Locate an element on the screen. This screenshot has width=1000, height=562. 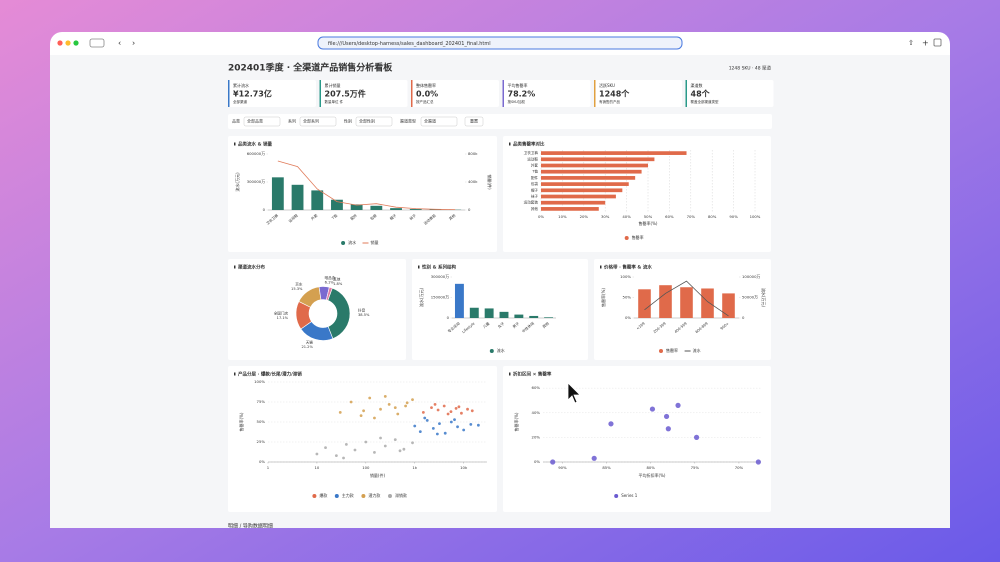
y-tick-label: 75% is located at coordinates (261, 401).